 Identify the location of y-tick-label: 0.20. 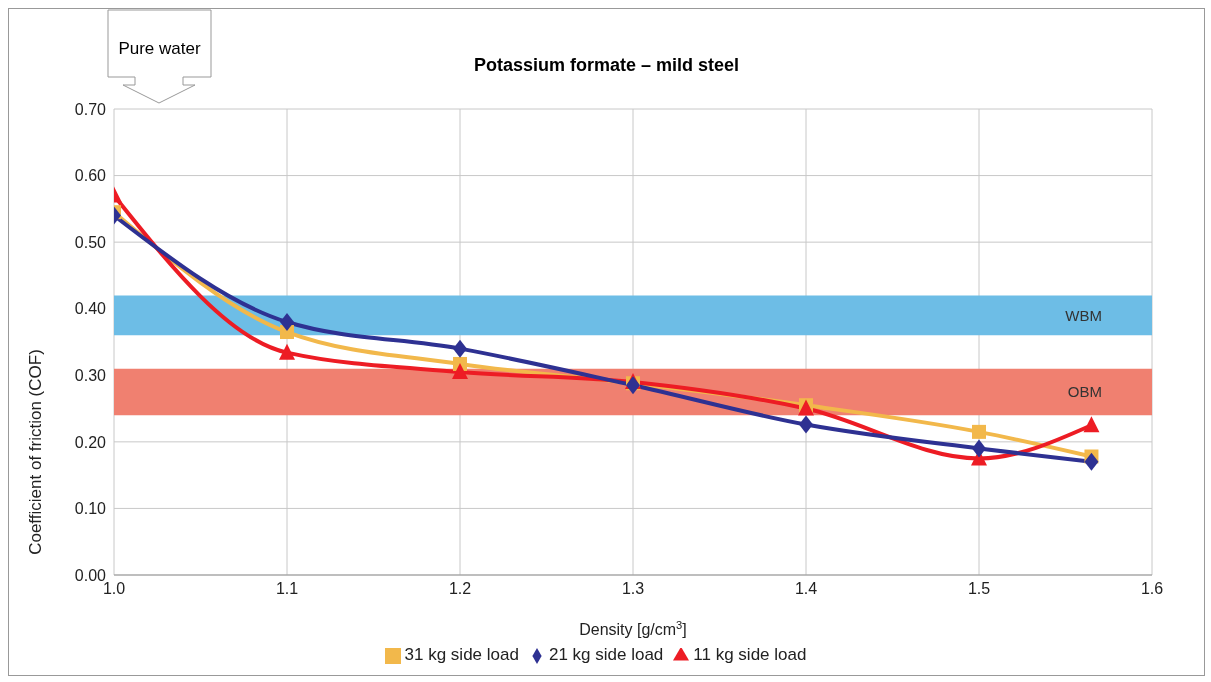
(90, 442).